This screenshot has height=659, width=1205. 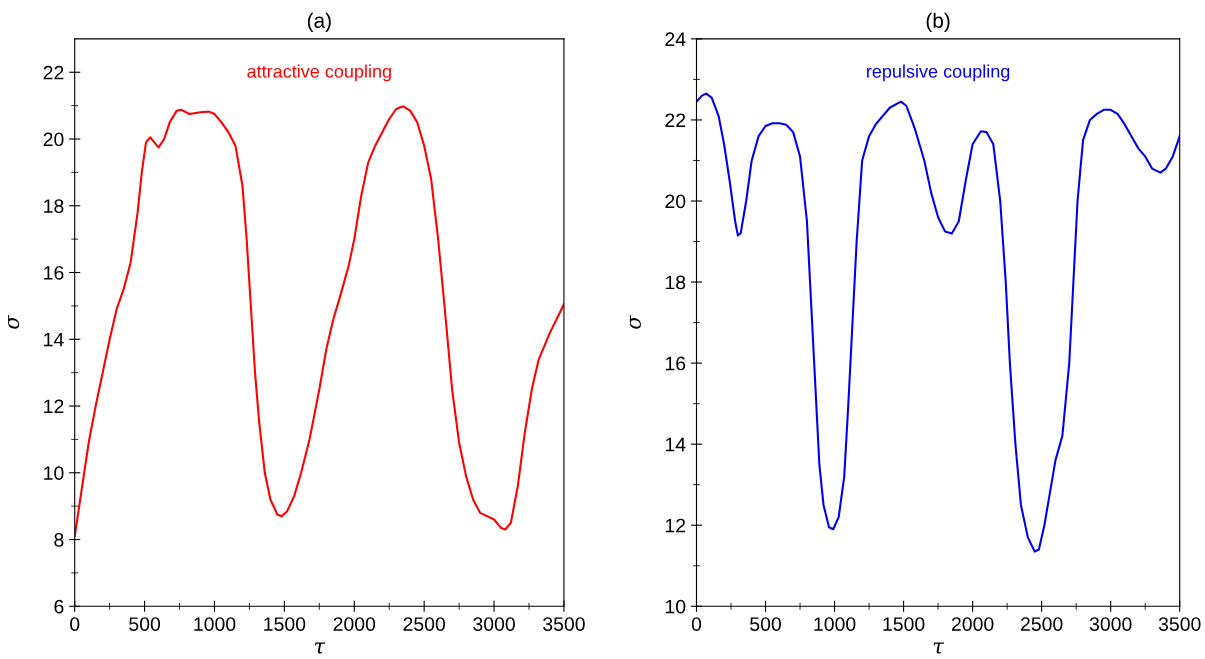 I want to click on y-tick-label: 6, so click(x=59, y=606).